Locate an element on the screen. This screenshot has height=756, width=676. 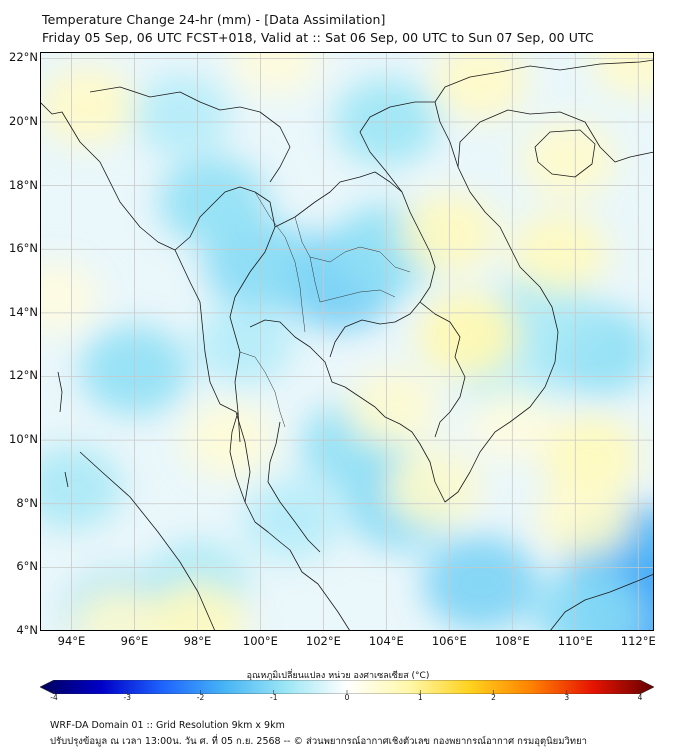
lat-tick-label: 18°N is located at coordinates (23, 184).